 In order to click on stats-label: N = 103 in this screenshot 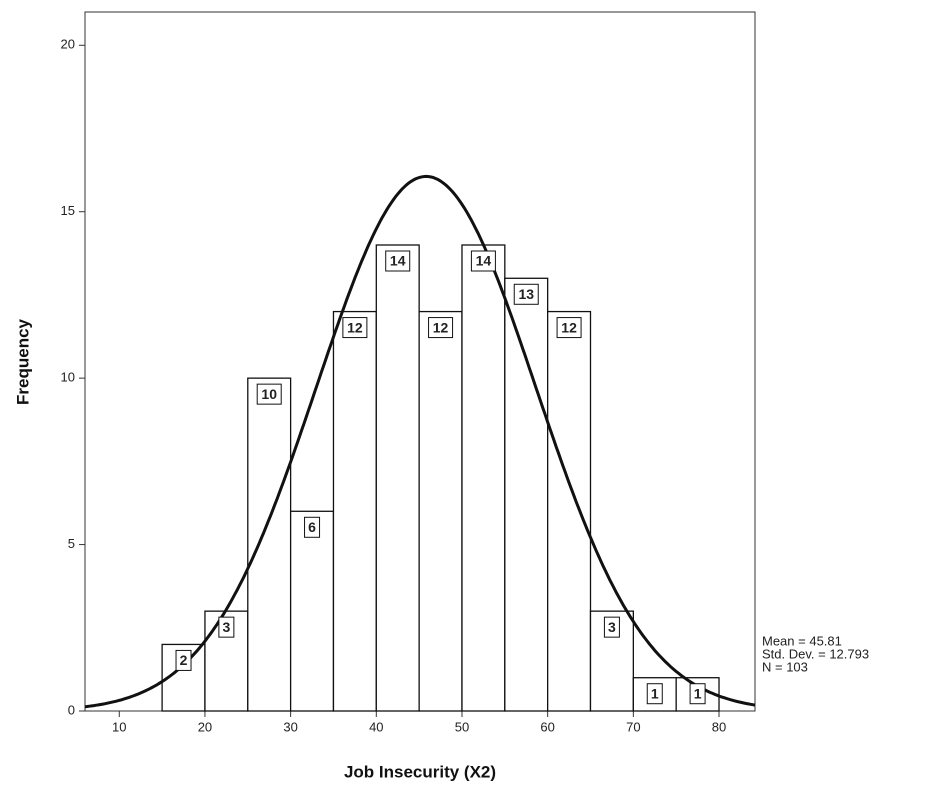, I will do `click(785, 666)`.